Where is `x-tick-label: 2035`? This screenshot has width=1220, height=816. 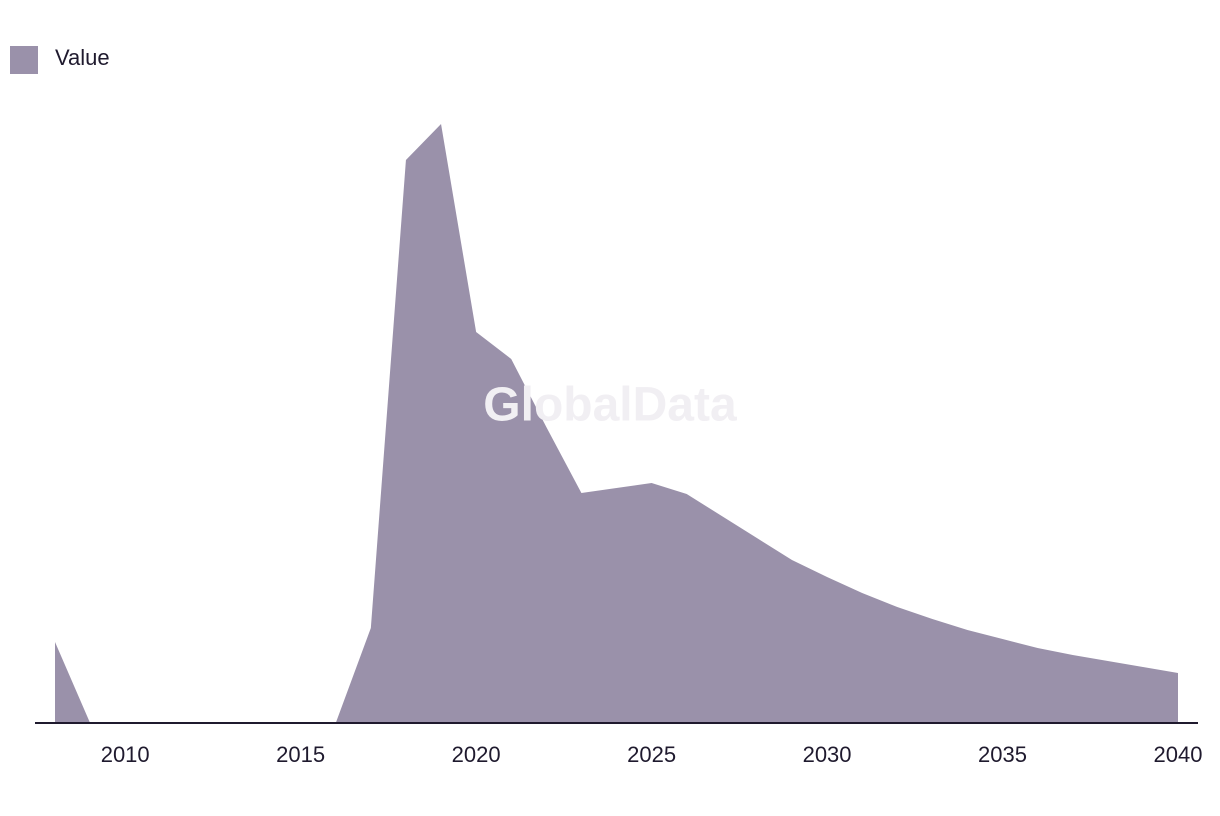
x-tick-label: 2035 is located at coordinates (1002, 754).